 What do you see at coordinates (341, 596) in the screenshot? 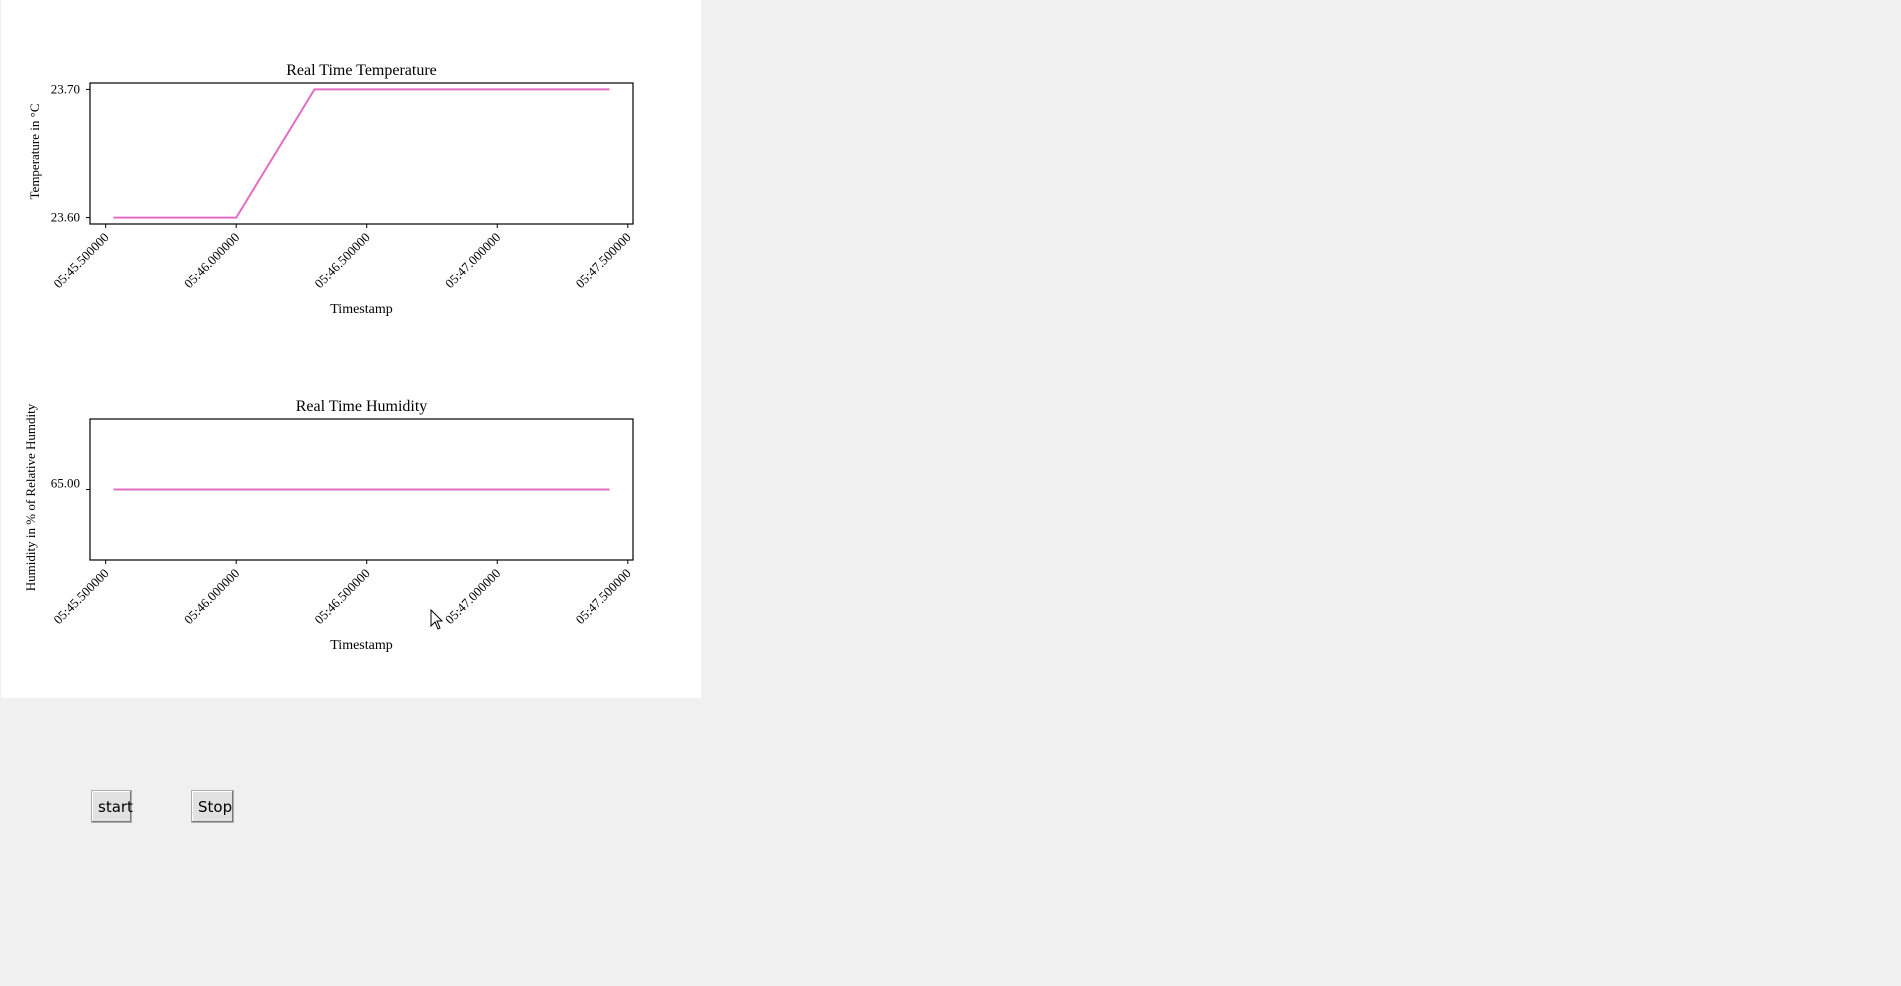
I see `x-tick-label: 05:46.500000` at bounding box center [341, 596].